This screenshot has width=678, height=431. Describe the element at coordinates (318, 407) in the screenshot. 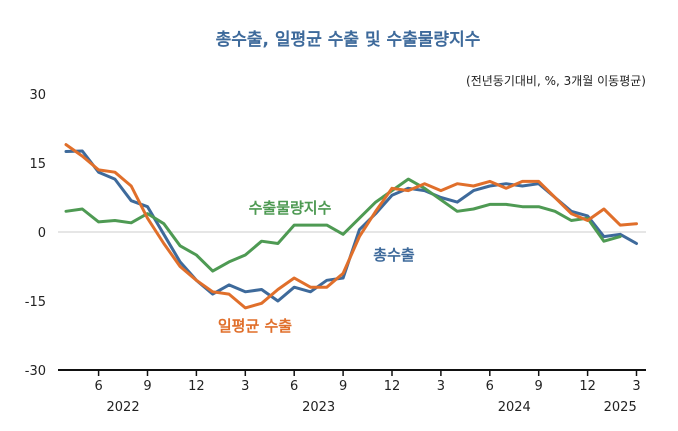

I see `x-year-label: 2023` at that location.